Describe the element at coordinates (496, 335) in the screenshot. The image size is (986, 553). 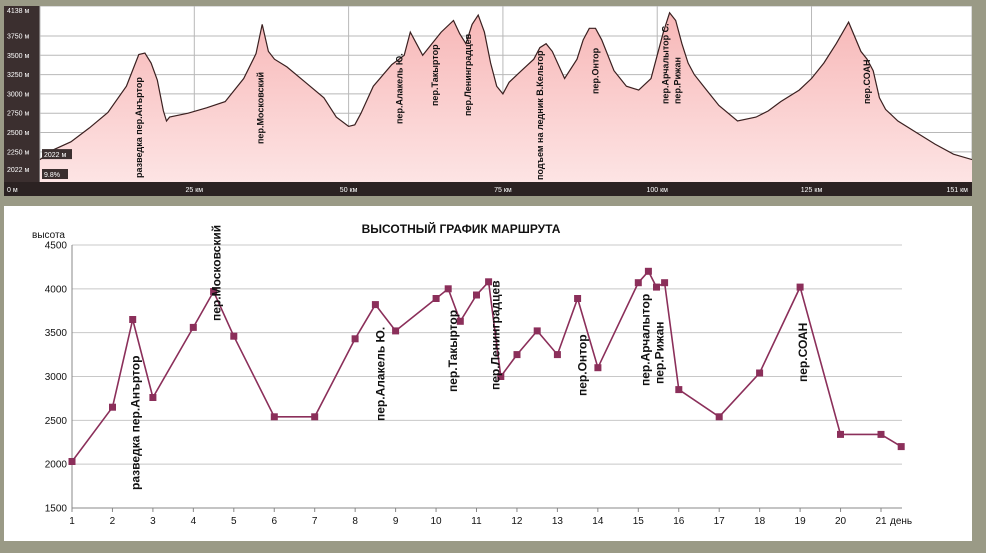
I see `pass-annotation: пер.Ленинградцев` at that location.